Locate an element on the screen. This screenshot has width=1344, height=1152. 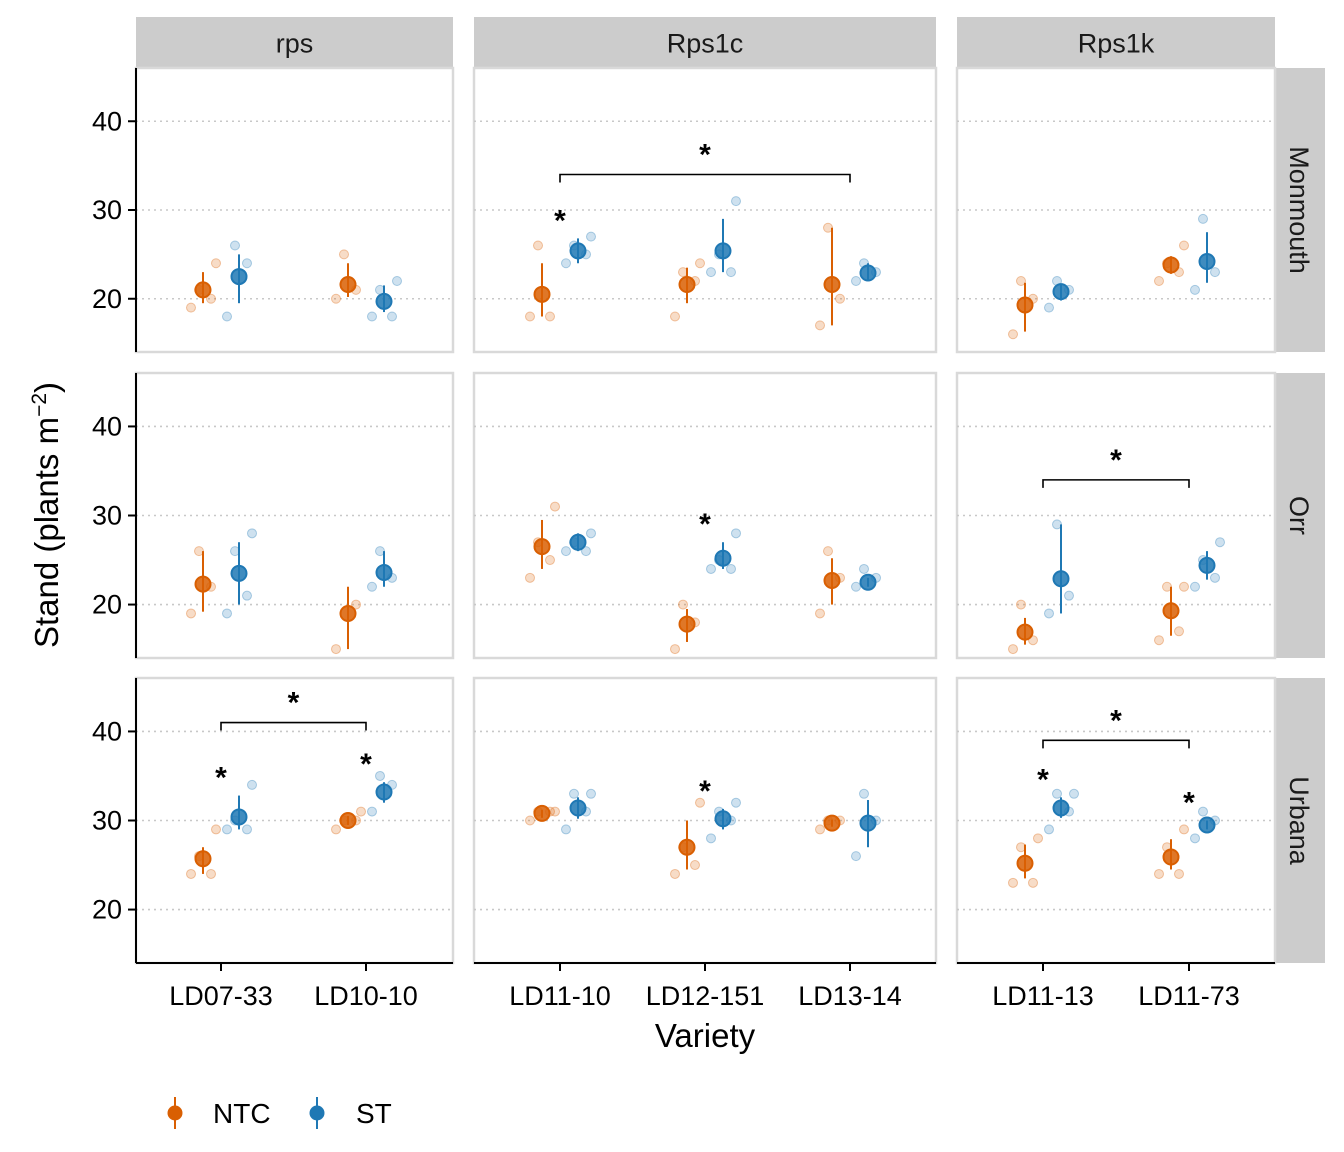
y-axis-title-close: ) is located at coordinates (46, 387).